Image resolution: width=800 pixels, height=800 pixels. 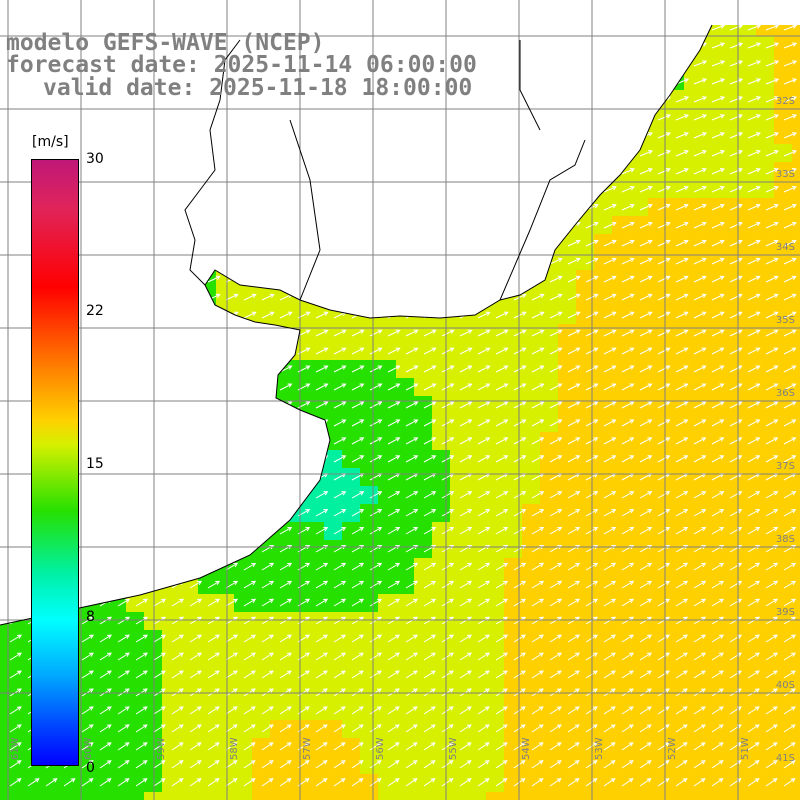 I want to click on lon-label: 54W, so click(x=526, y=748).